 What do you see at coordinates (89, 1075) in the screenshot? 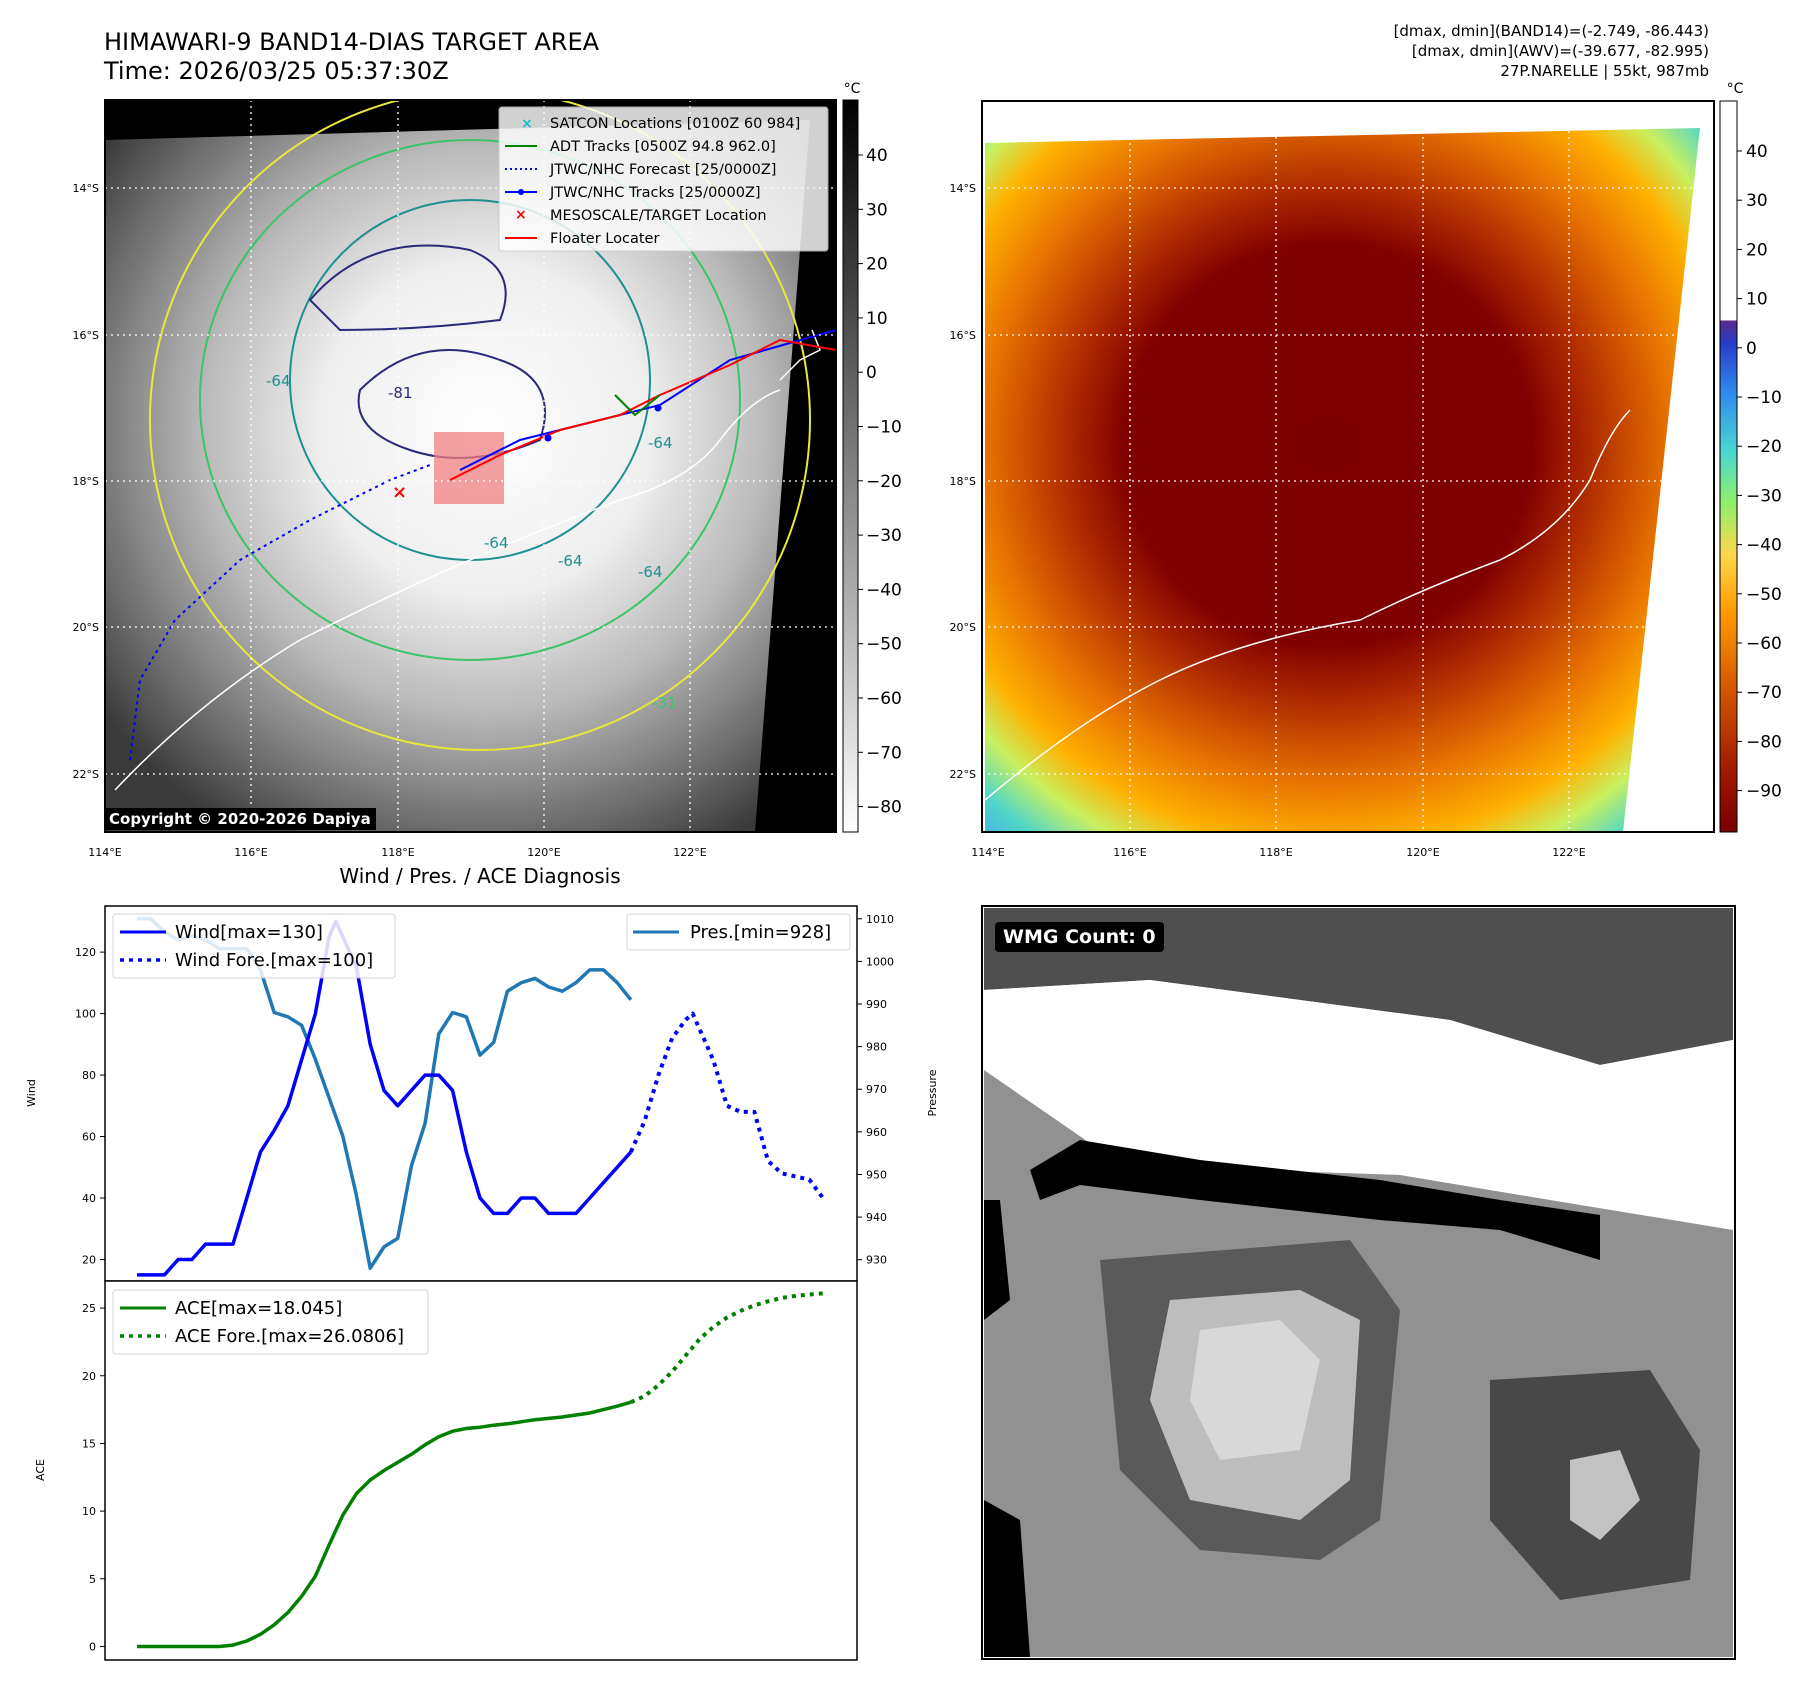
I see `wind-tick-label: 80` at bounding box center [89, 1075].